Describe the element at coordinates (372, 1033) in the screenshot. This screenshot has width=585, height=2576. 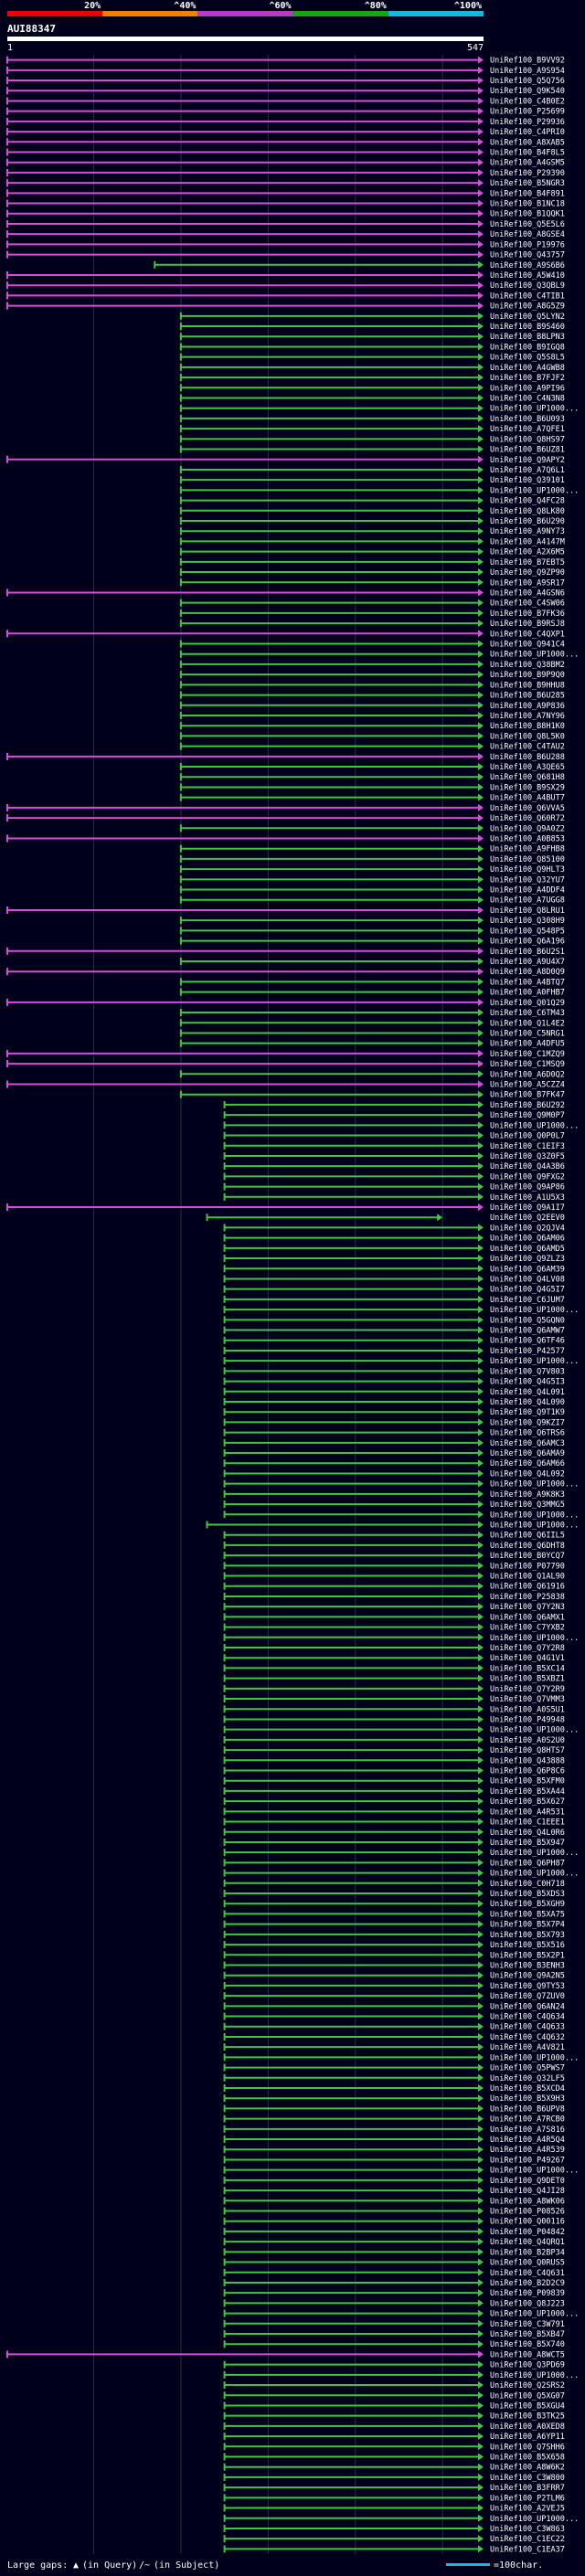
I see `hit-row: UniRef100_C5NRG1` at that location.